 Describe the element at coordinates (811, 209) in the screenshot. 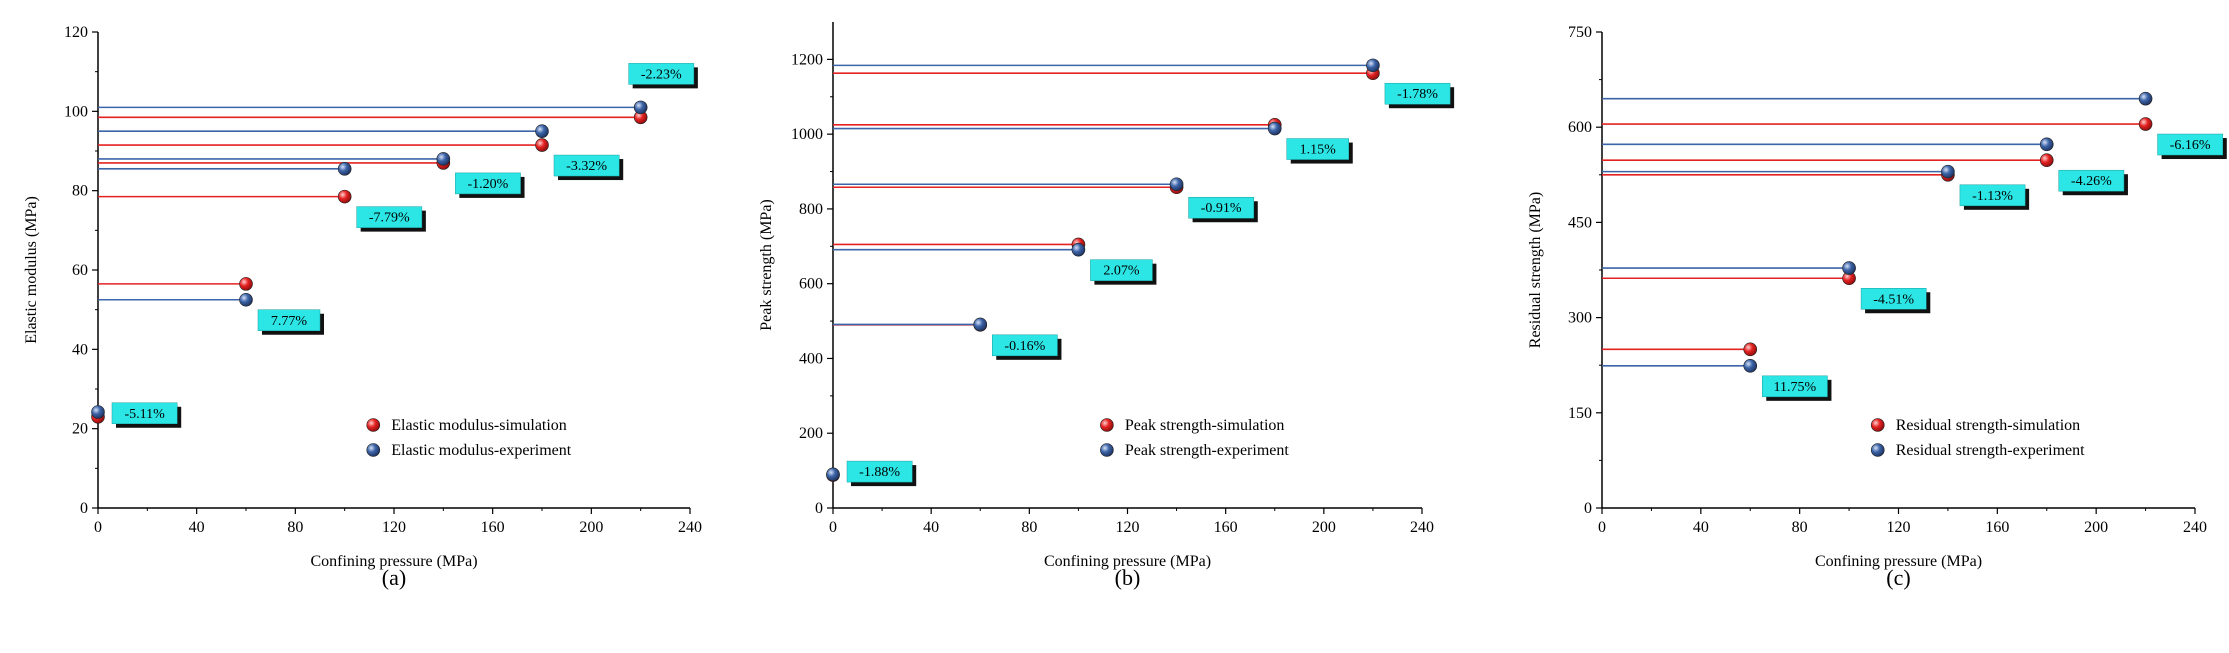

I see `y-tick-label: 800` at that location.